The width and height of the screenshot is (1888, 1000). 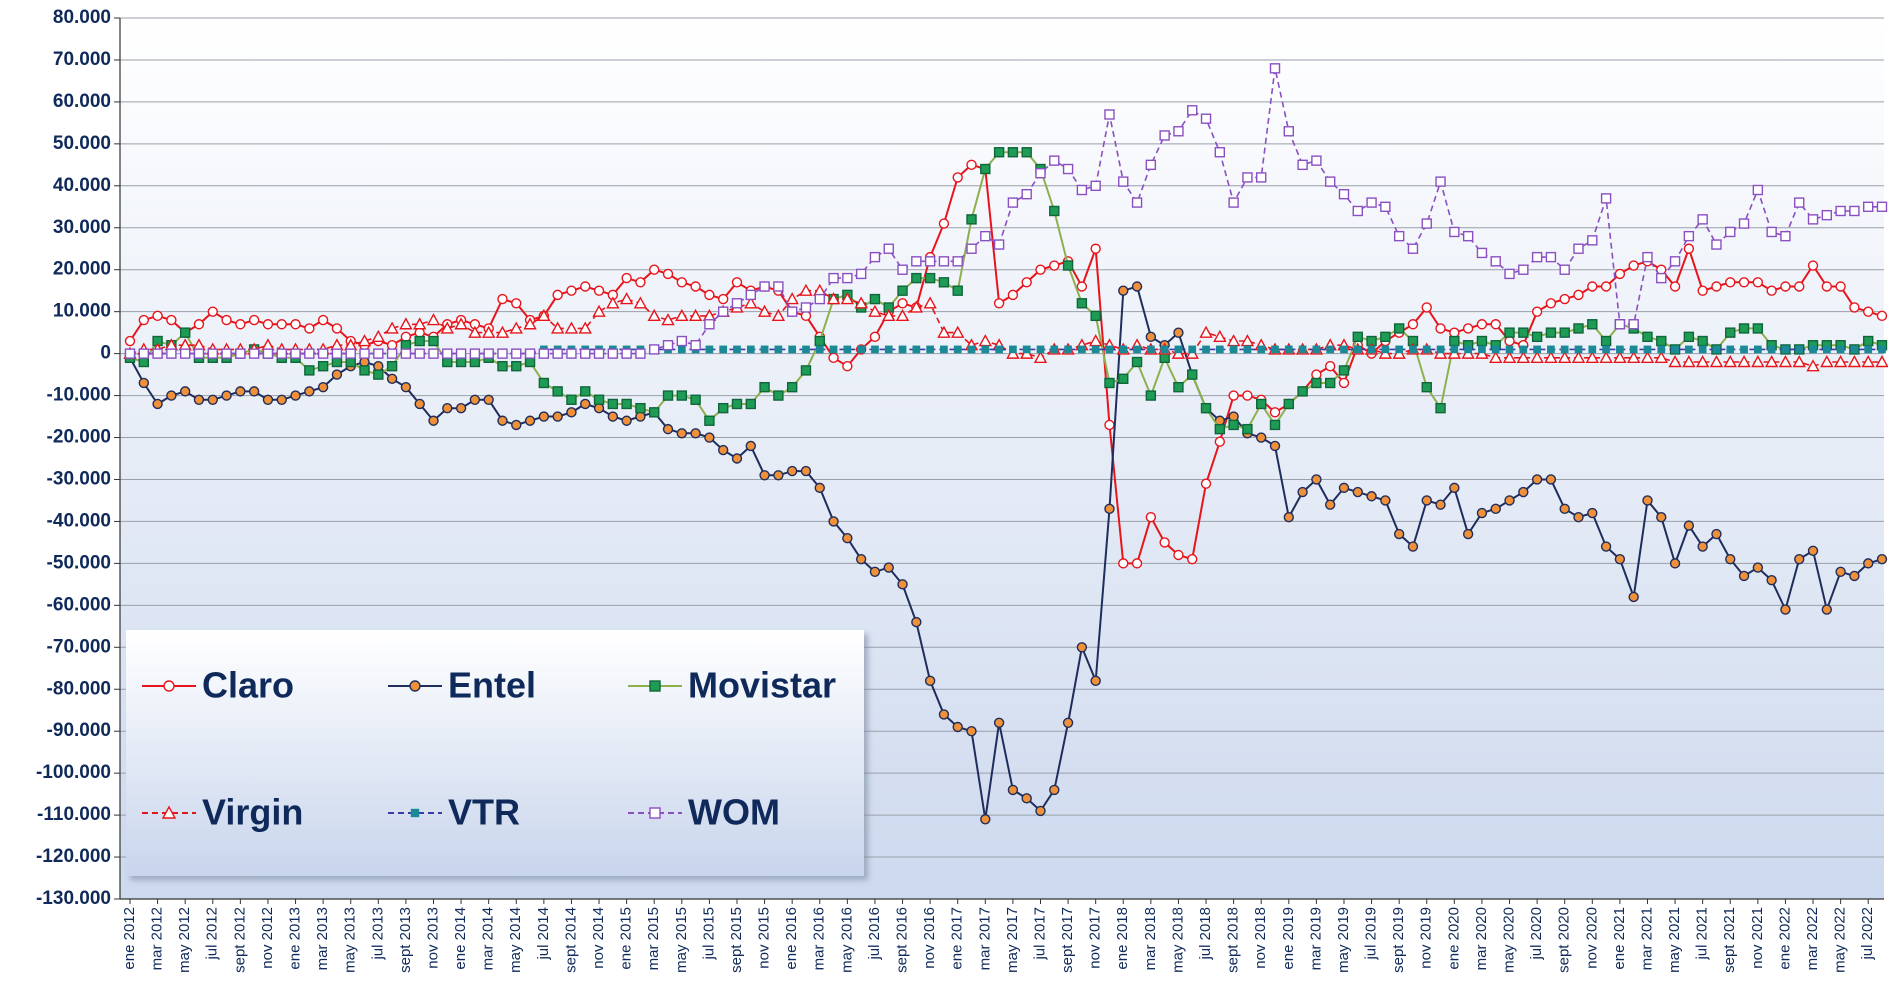 I want to click on x-tick-label: jul 2018, so click(x=1205, y=934).